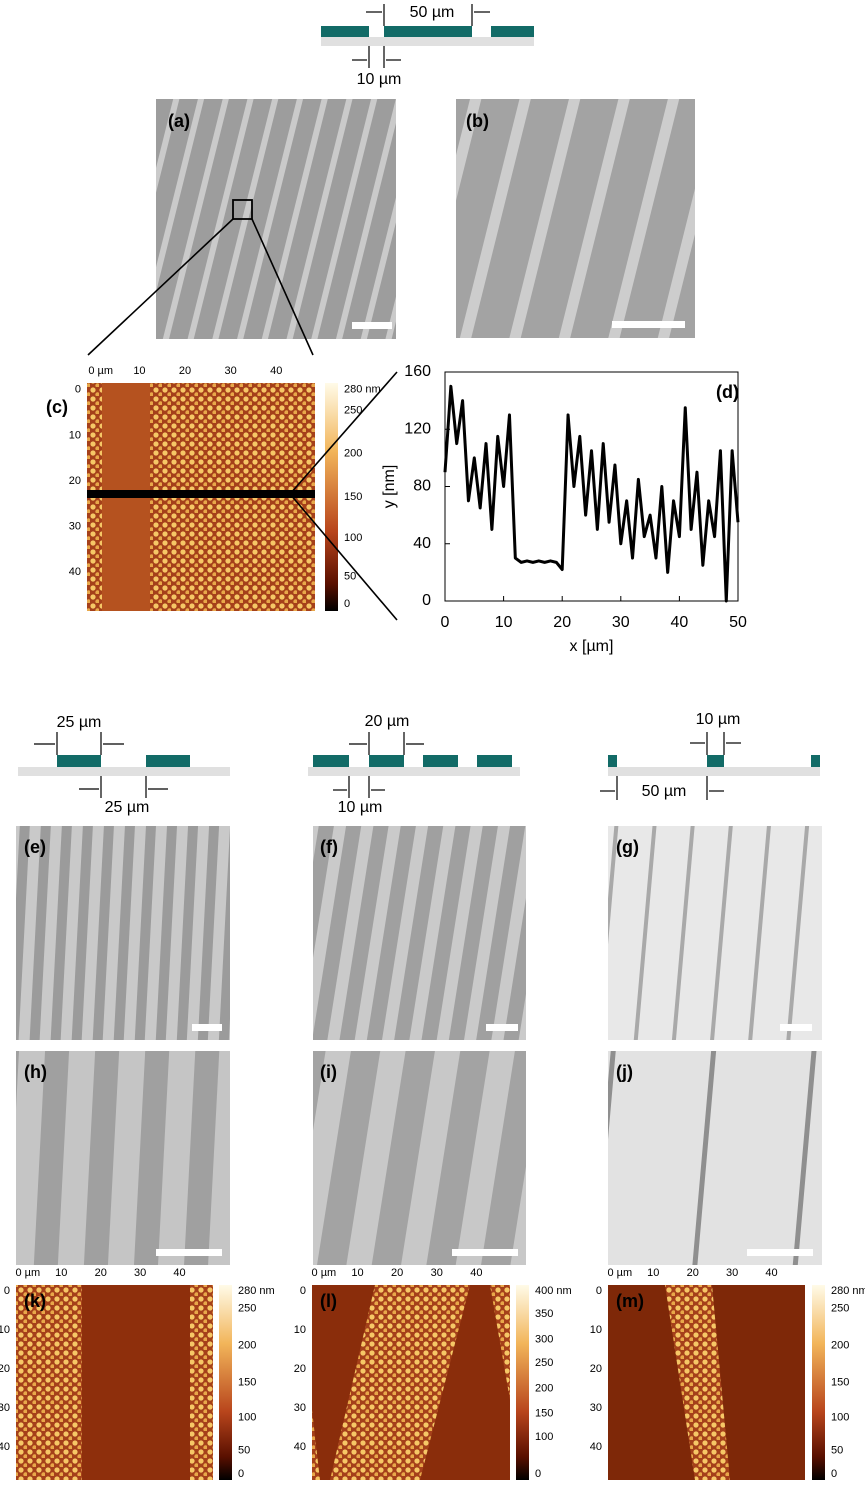 The image size is (865, 1487). Describe the element at coordinates (35, 847) in the screenshot. I see `panel-label: (e)` at that location.